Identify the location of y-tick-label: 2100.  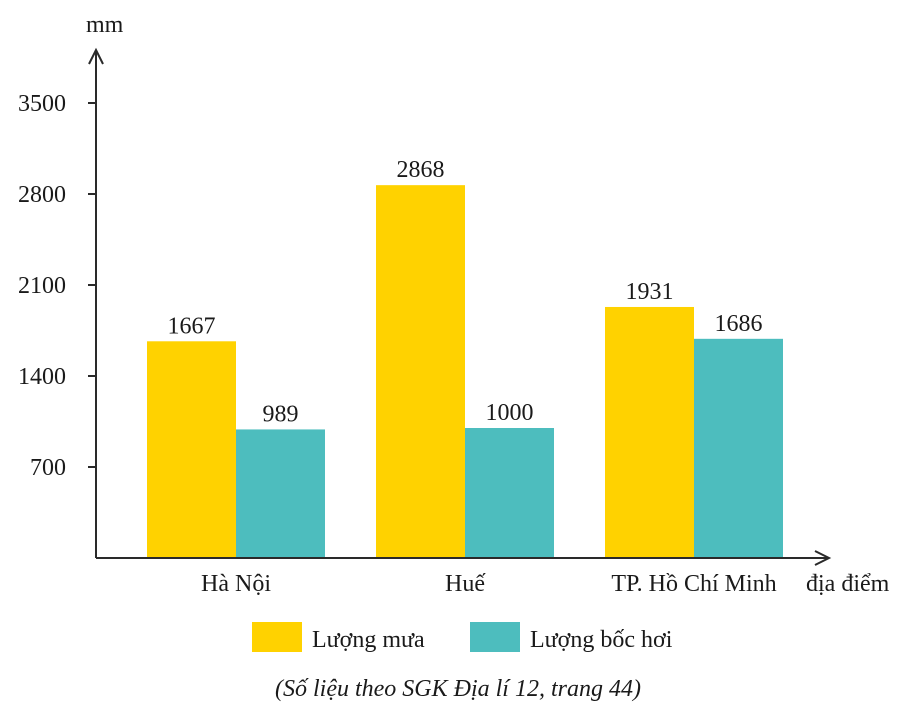
(42, 286).